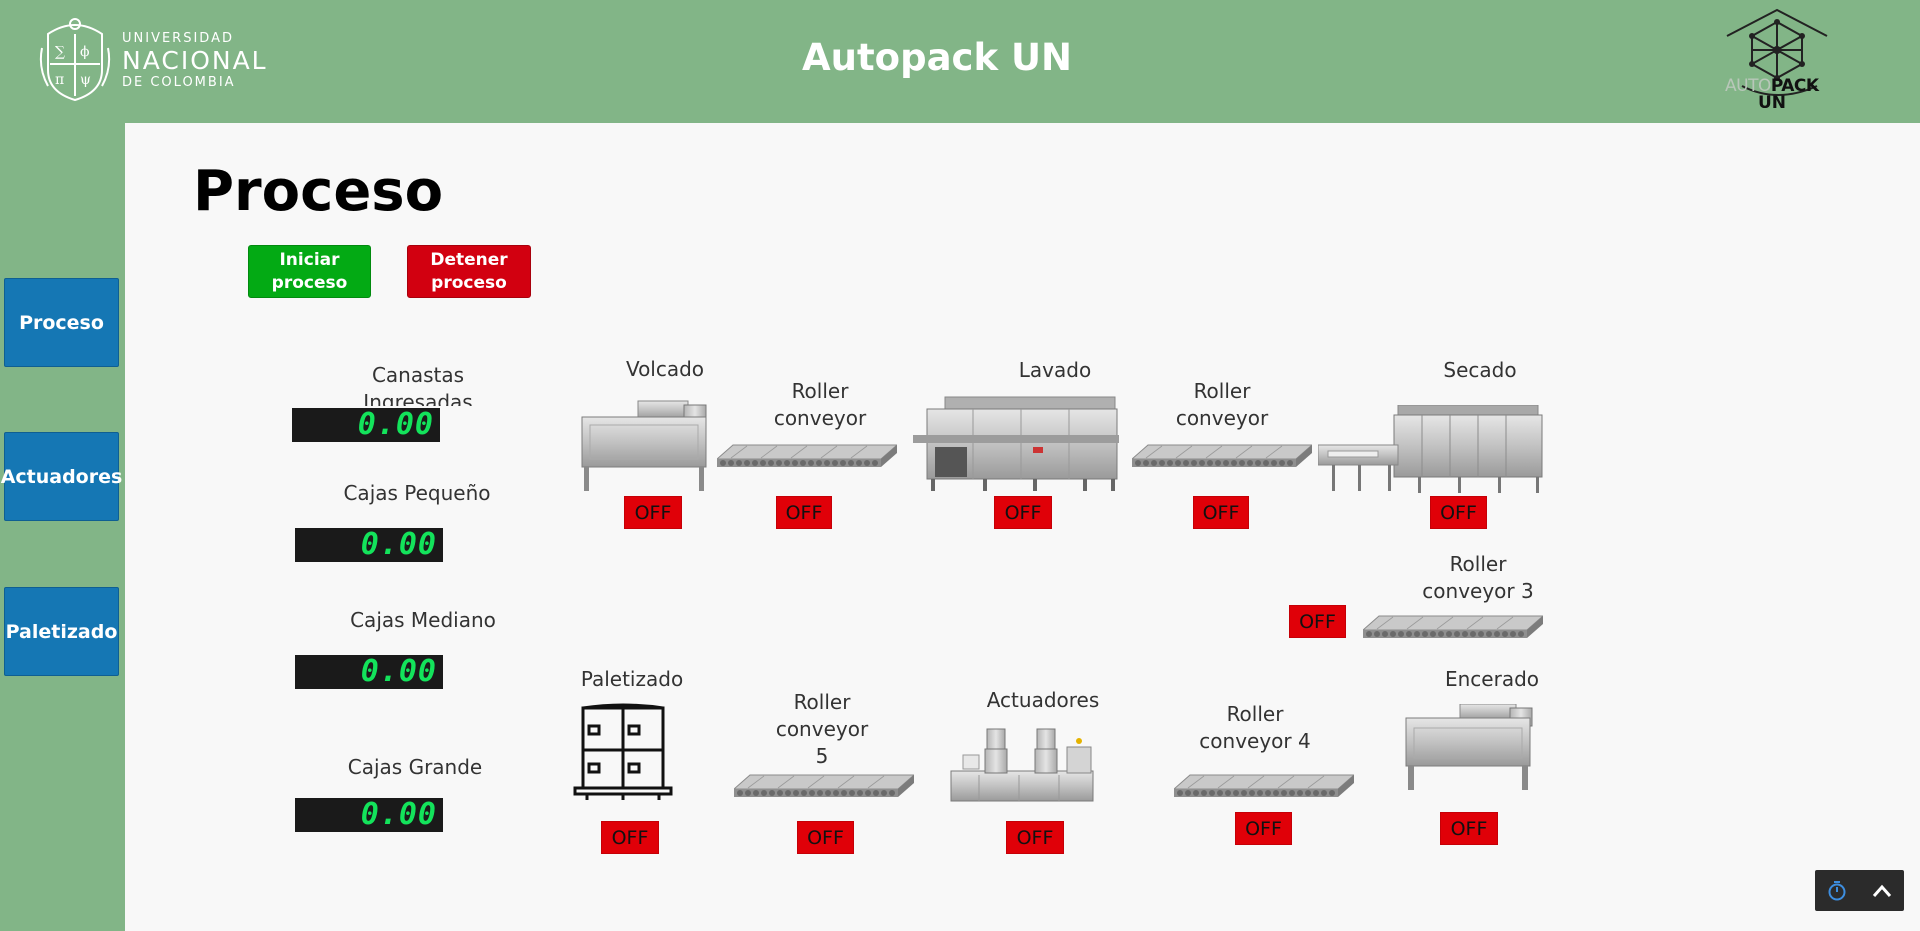 The height and width of the screenshot is (931, 1920). Describe the element at coordinates (85, 52) in the screenshot. I see `svg-text: ϕ` at that location.